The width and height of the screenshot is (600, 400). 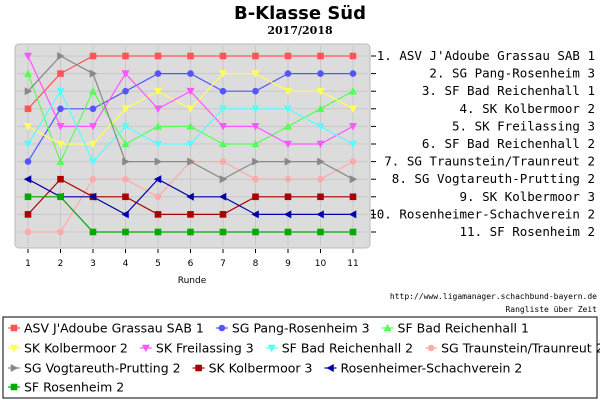 I want to click on chart-title: B-Klasse Süd, so click(x=300, y=13).